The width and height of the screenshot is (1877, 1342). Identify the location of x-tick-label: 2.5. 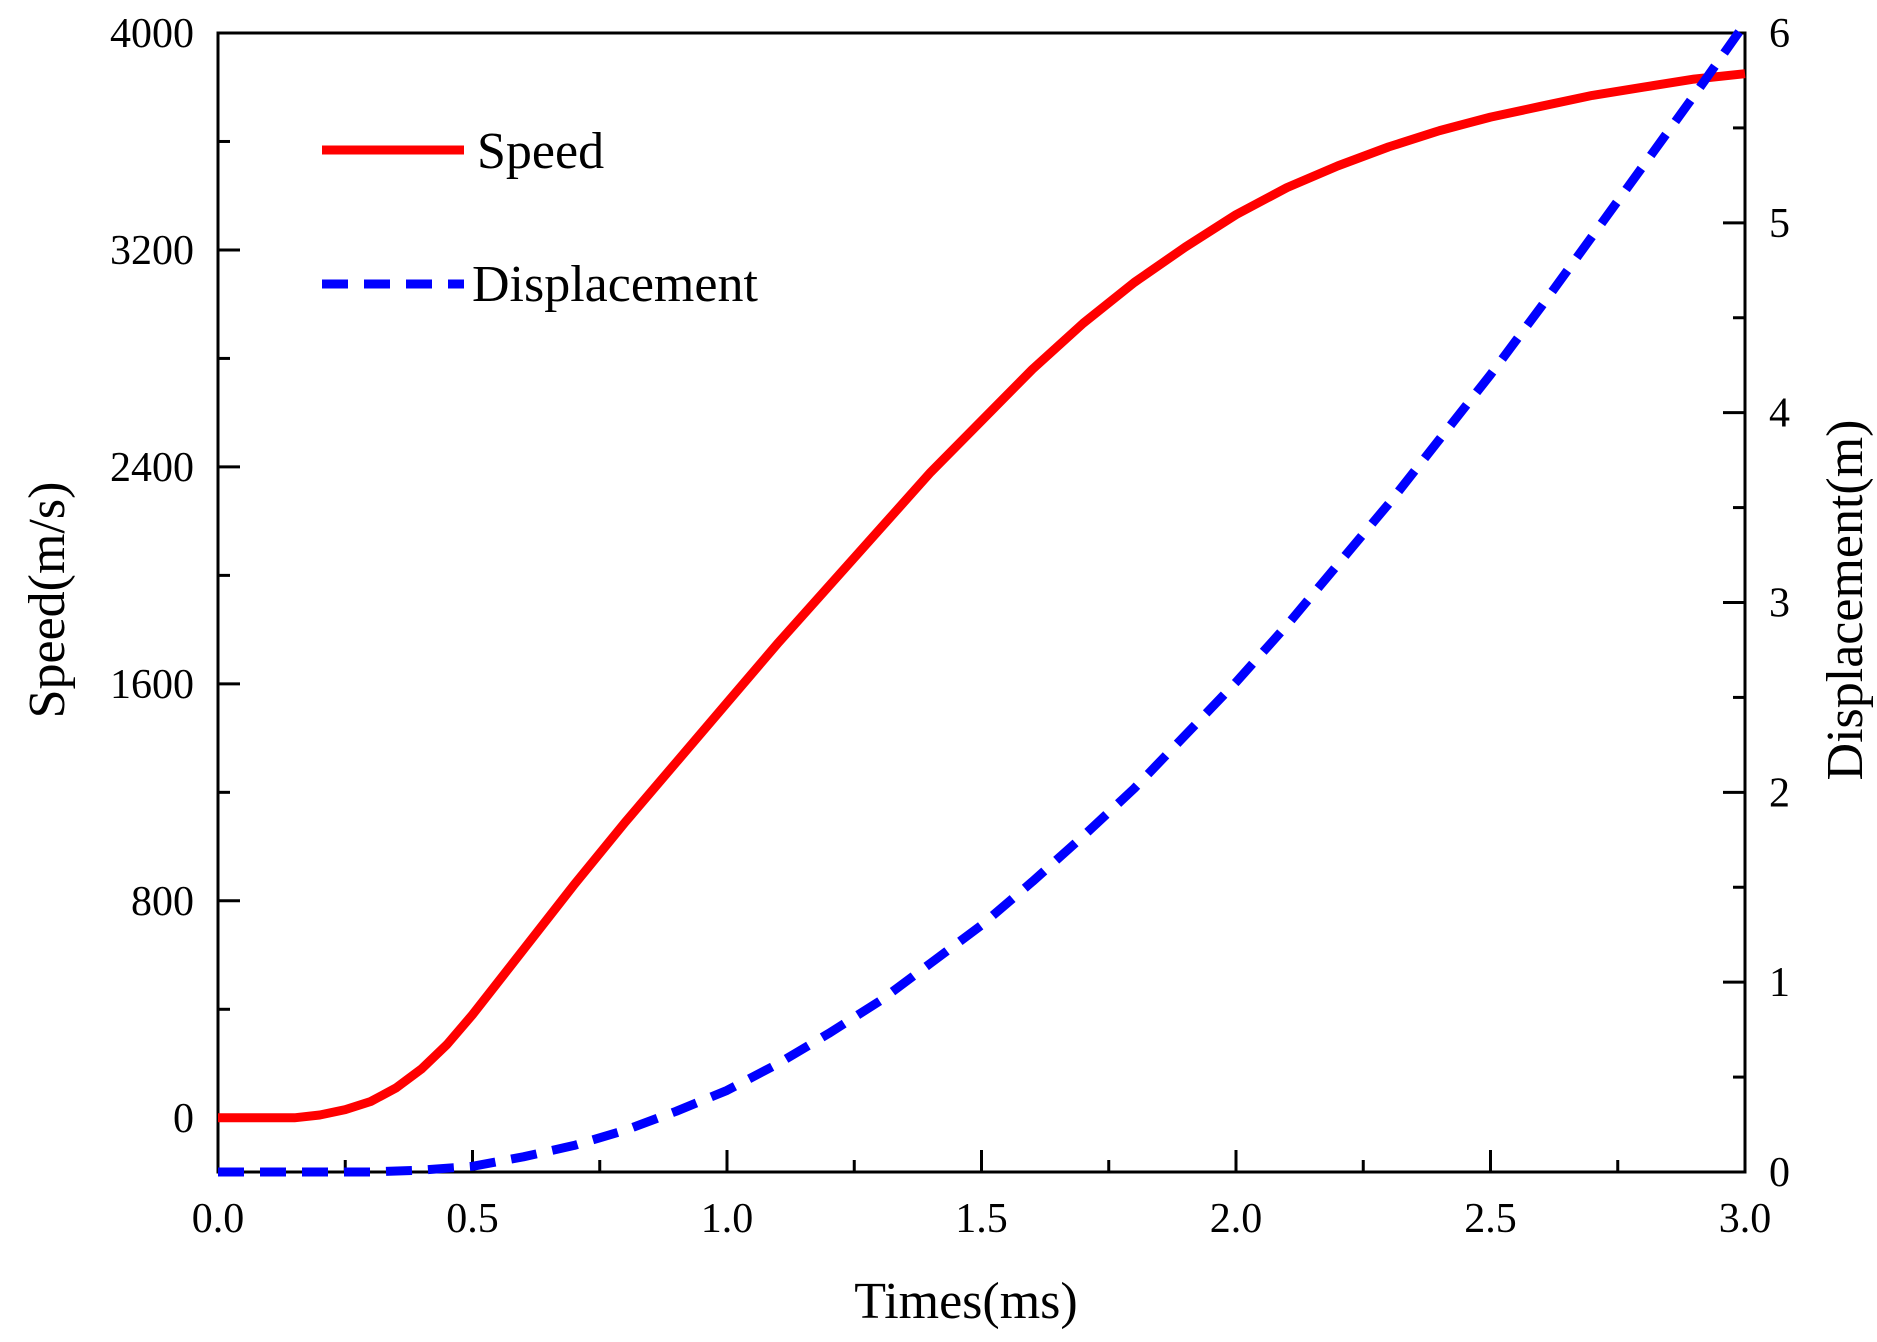
(1490, 1219).